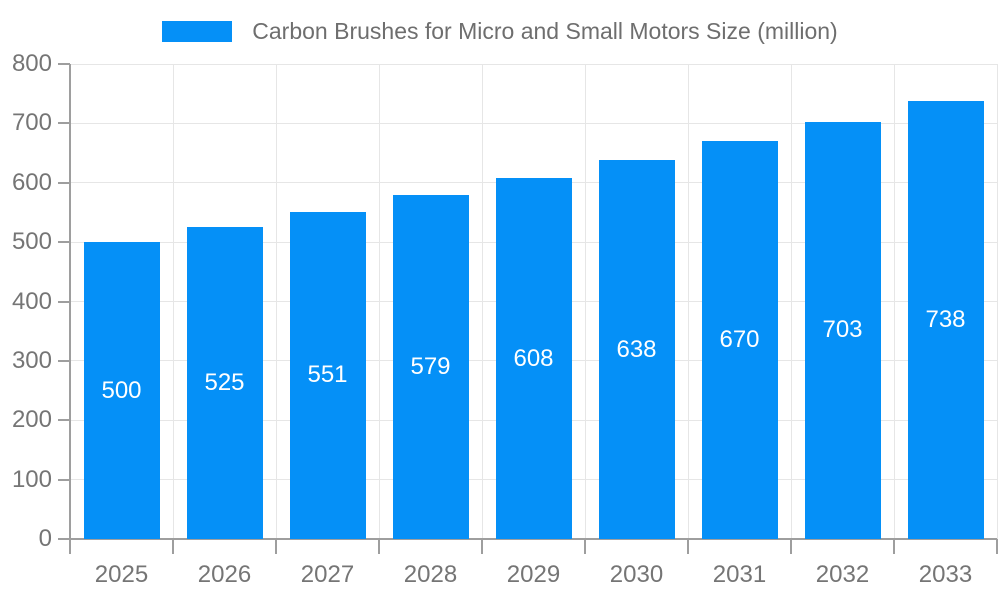  Describe the element at coordinates (527, 539) in the screenshot. I see `x-axis-line` at that location.